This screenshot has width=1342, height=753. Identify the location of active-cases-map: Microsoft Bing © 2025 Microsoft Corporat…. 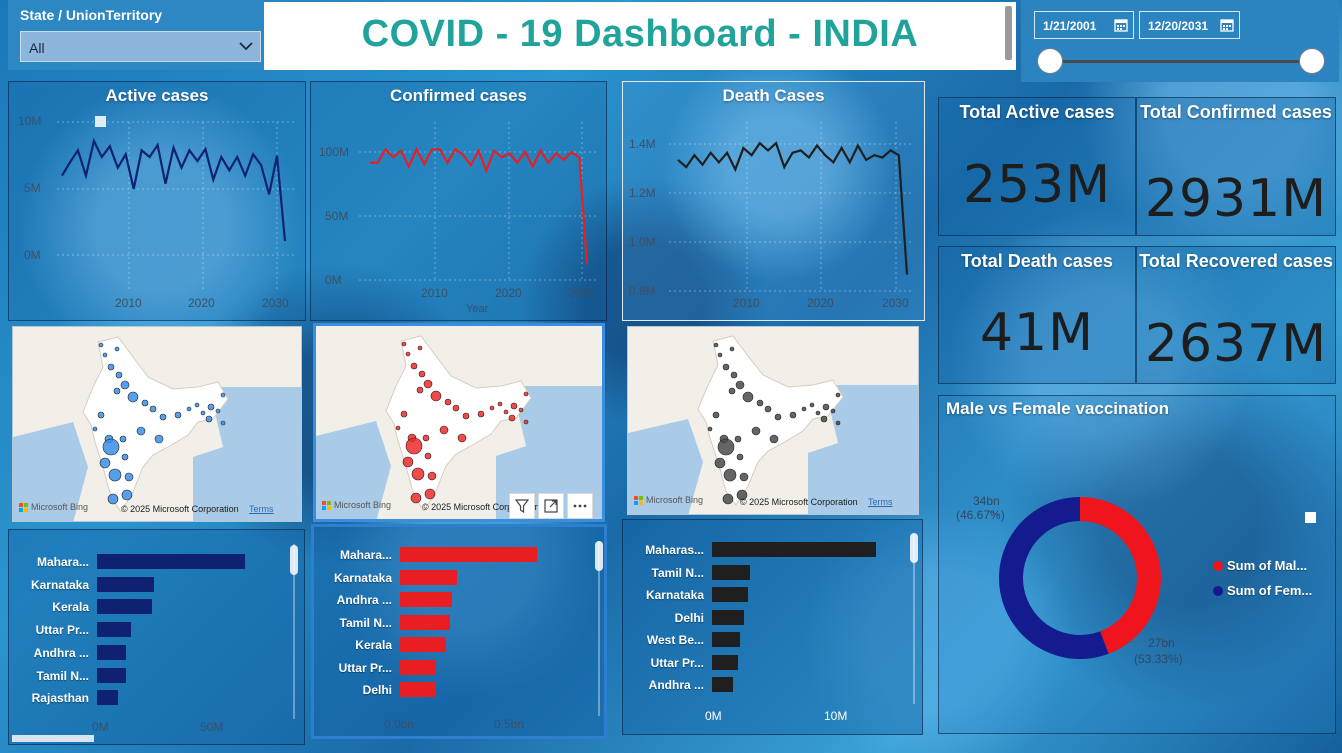
(157, 424).